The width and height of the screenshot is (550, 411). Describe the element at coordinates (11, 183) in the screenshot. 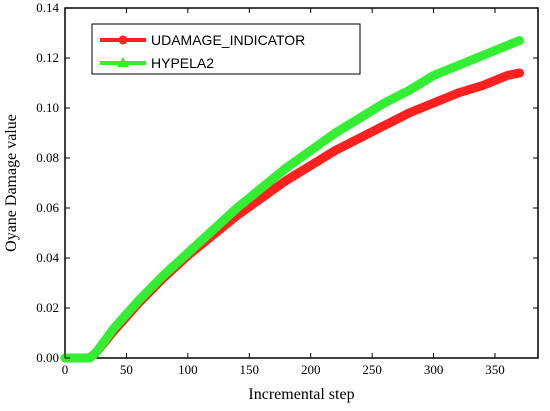

I see `y-axis-title: Oyane Damage value` at that location.